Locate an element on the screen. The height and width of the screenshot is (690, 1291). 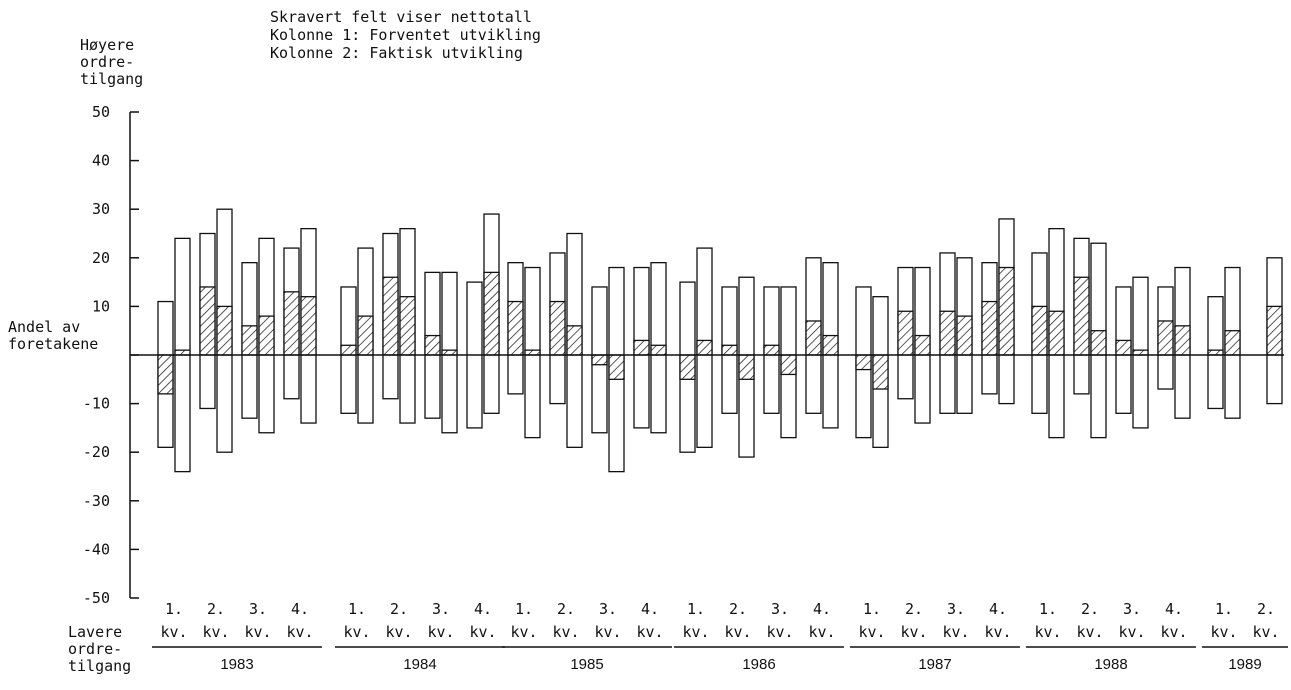
y-tick-label: -40 is located at coordinates (96, 549).